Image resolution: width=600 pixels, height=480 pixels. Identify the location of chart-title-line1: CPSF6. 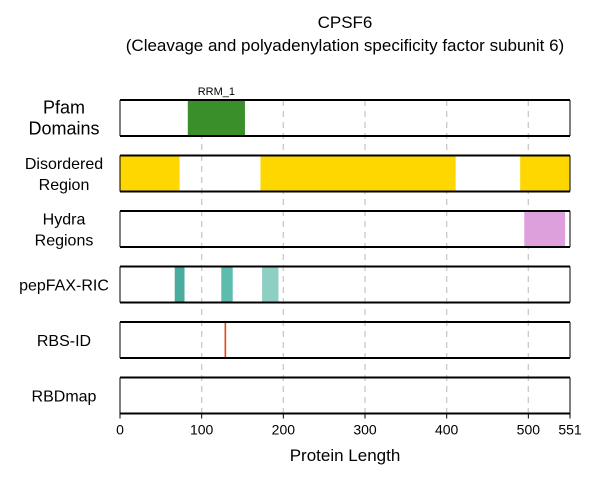
(345, 22).